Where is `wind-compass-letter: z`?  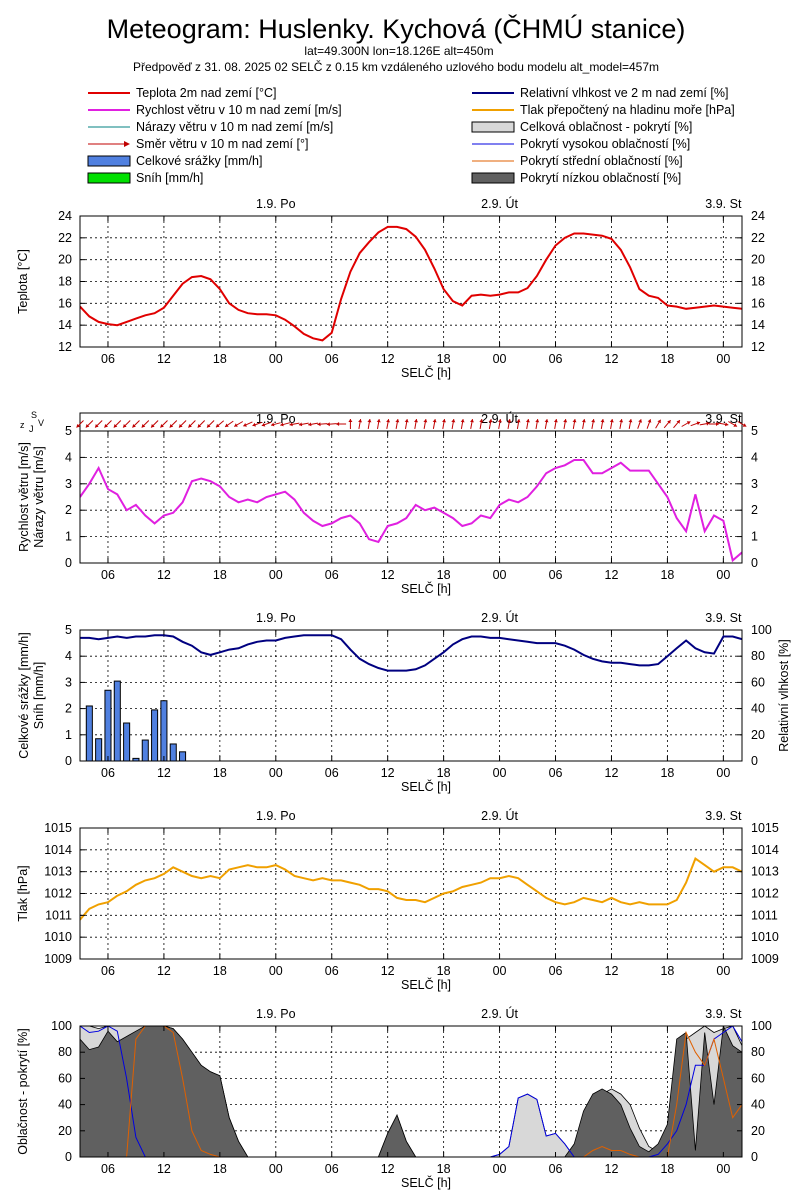
wind-compass-letter: z is located at coordinates (22, 425).